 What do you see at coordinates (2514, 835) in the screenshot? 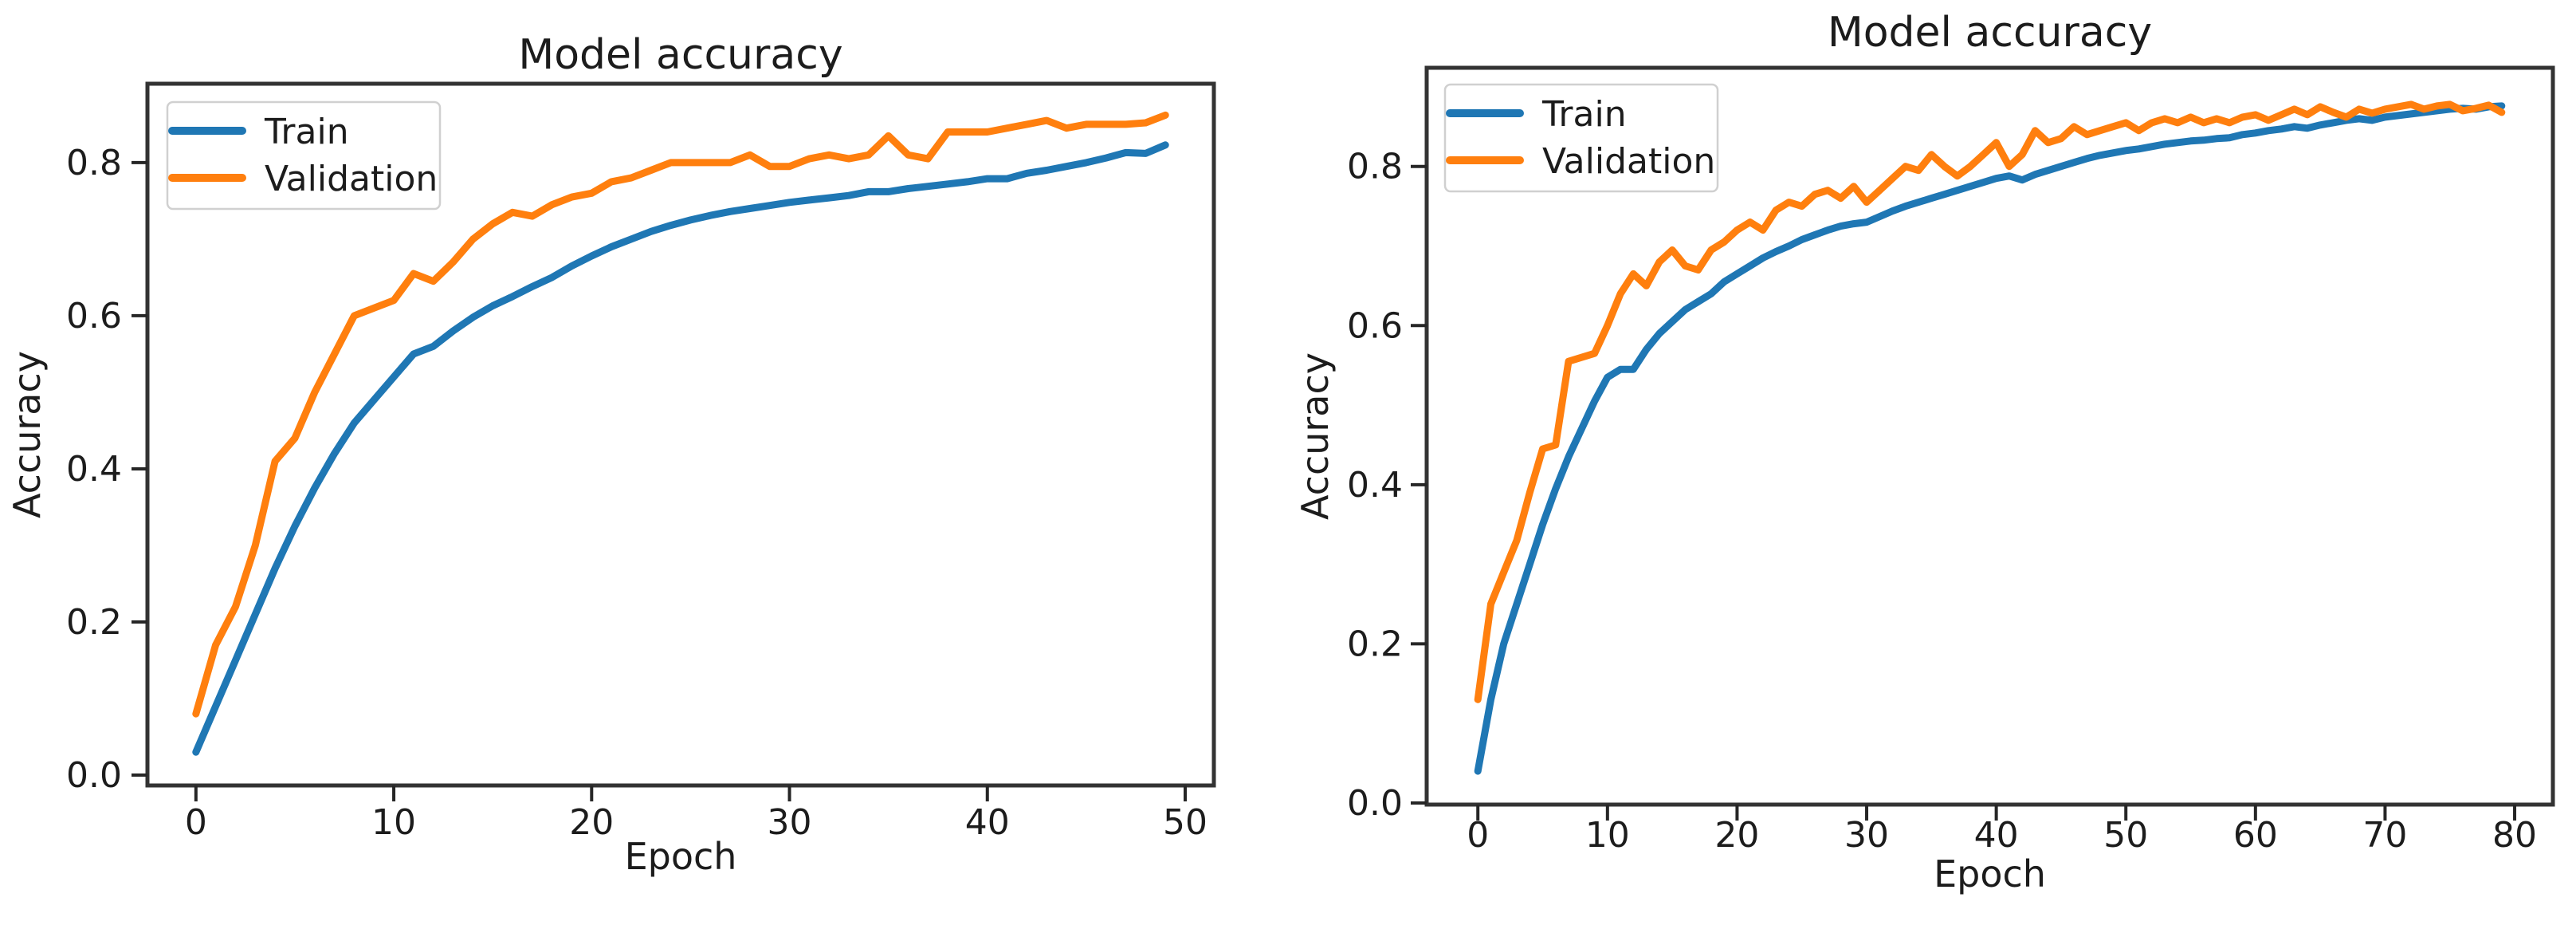
I see `x-tick-label: 80` at bounding box center [2514, 835].